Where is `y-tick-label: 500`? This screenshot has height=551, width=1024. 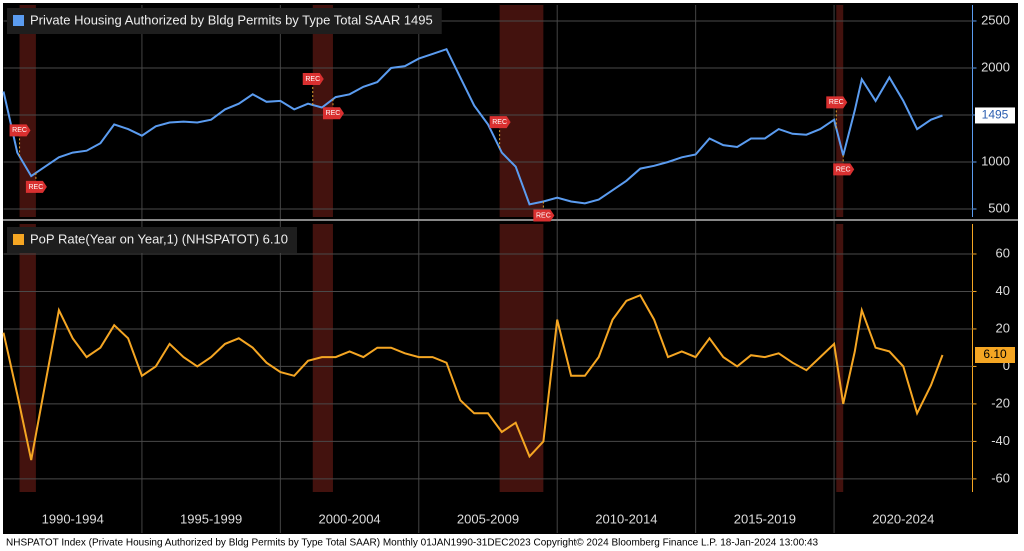 y-tick-label: 500 is located at coordinates (999, 207).